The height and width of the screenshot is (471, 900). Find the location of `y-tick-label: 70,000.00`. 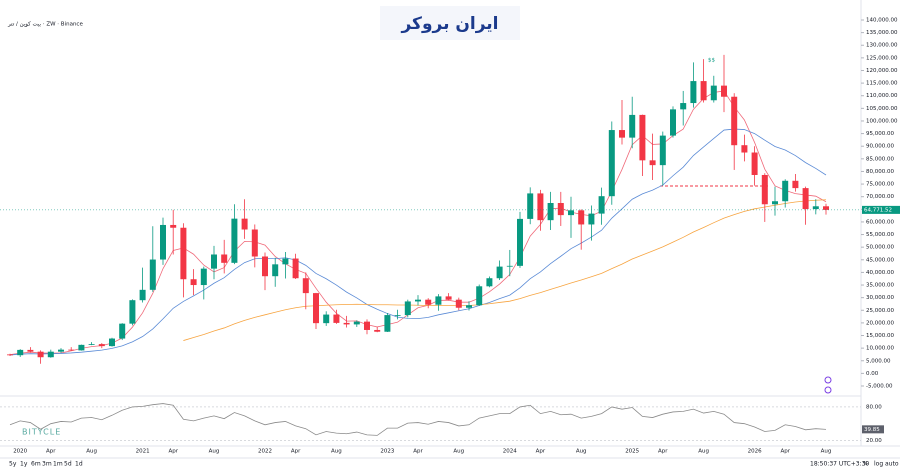

y-tick-label: 70,000.00 is located at coordinates (880, 197).